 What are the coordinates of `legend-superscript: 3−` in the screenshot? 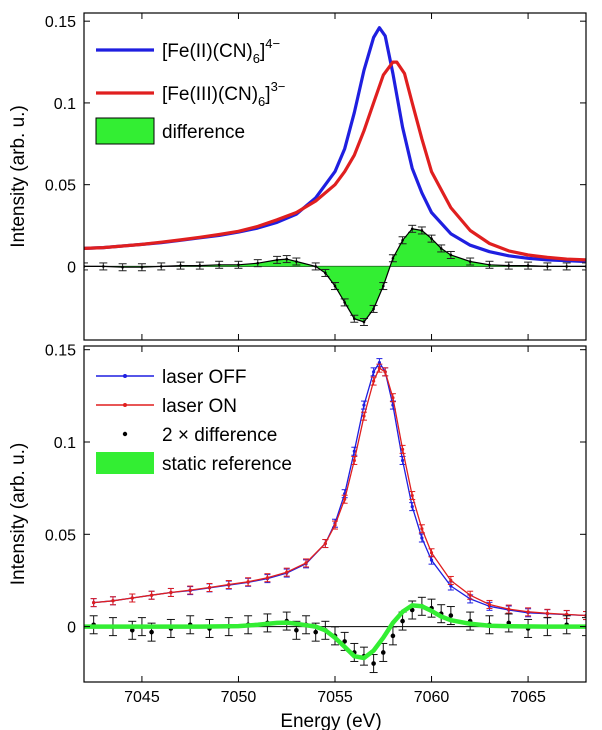 It's located at (278, 86).